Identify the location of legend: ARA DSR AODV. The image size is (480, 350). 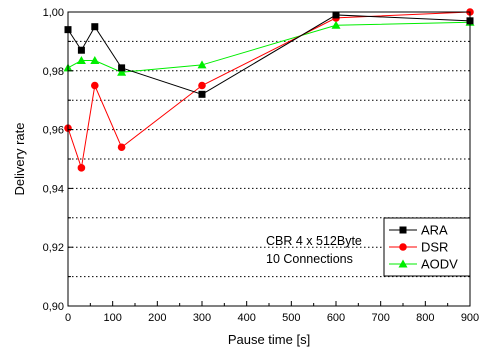
(427, 247).